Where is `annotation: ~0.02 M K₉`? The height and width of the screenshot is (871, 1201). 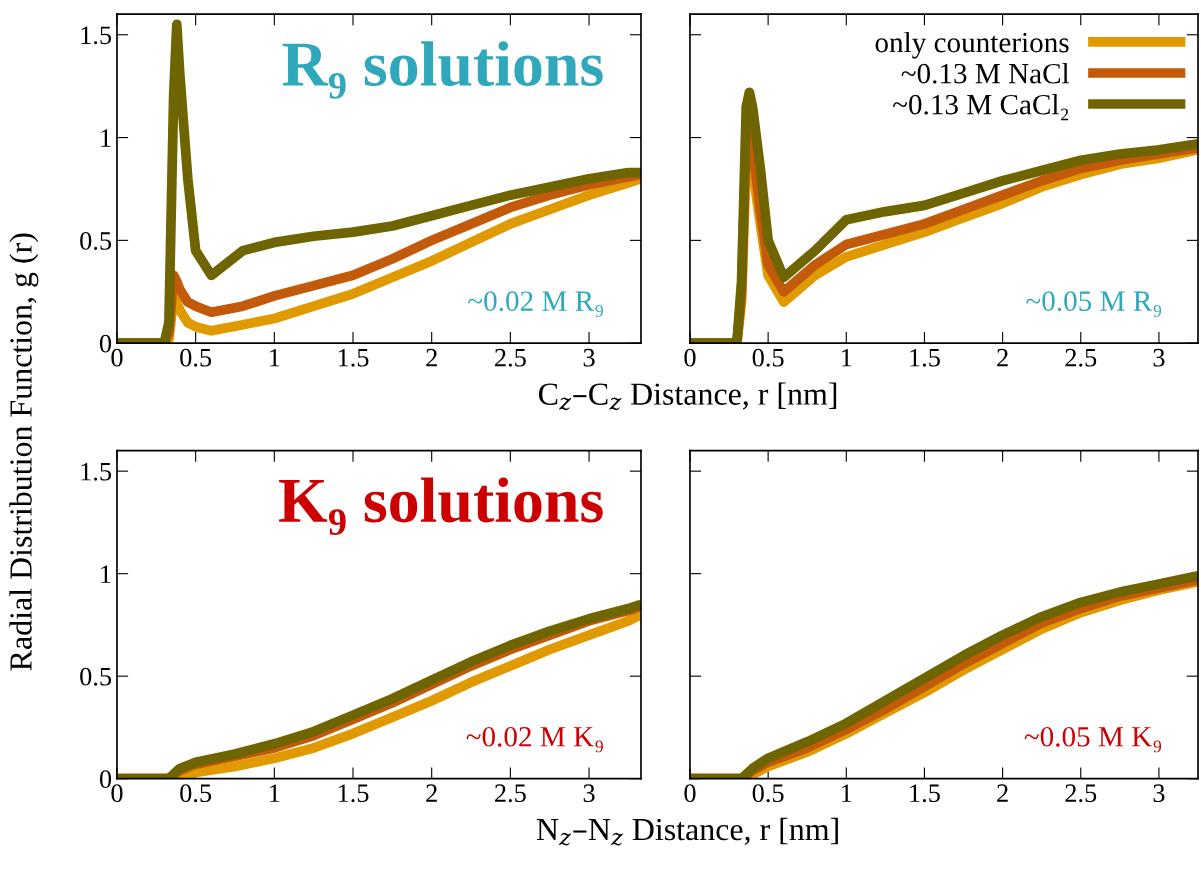 annotation: ~0.02 M K₉ is located at coordinates (534, 739).